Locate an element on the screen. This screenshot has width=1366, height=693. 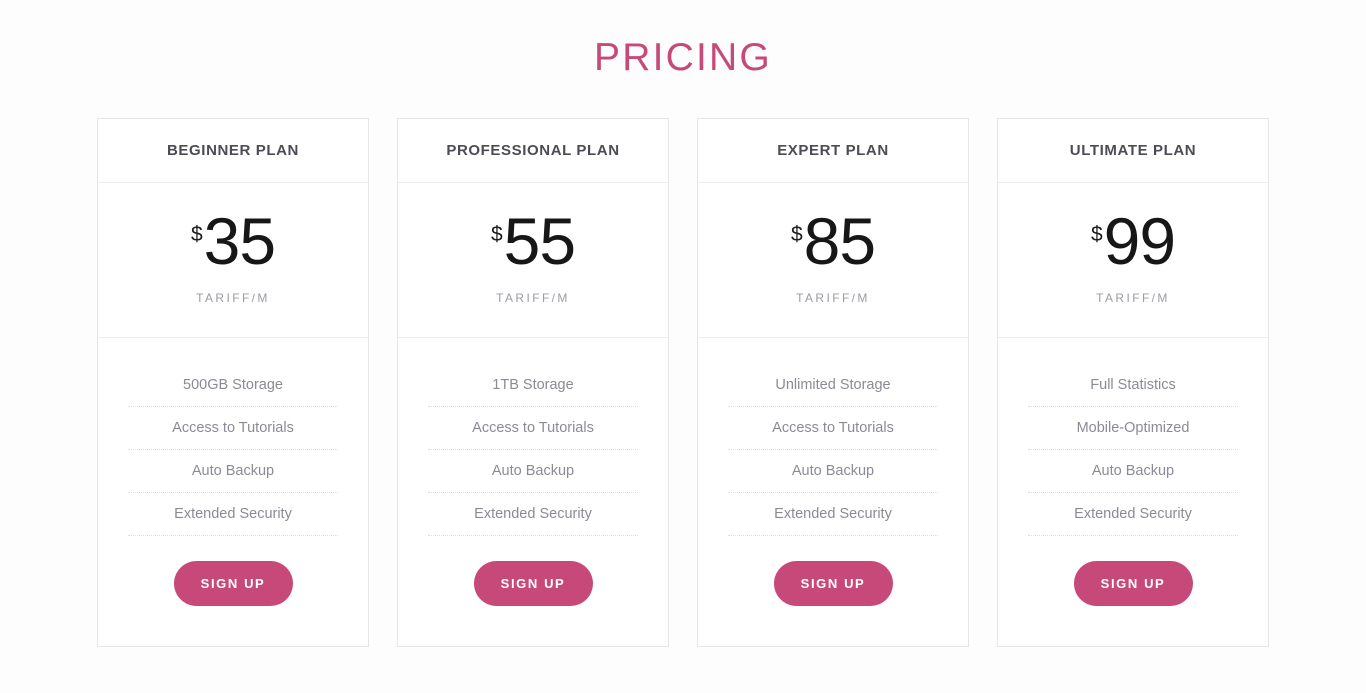
plan-price: $ 85 is located at coordinates (833, 241).